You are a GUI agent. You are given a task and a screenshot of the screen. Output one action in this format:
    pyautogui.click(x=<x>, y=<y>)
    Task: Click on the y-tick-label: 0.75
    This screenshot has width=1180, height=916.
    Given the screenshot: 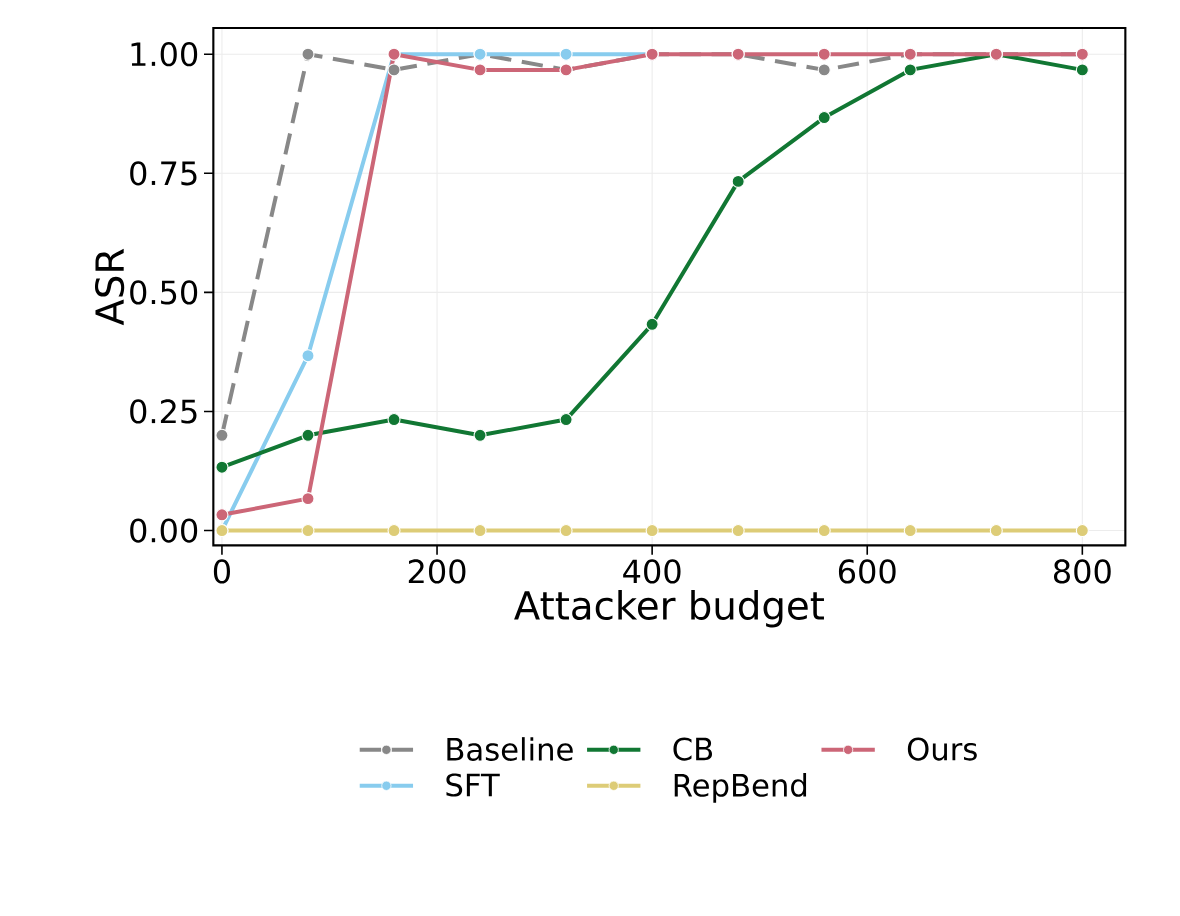 What is the action you would take?
    pyautogui.click(x=163, y=173)
    